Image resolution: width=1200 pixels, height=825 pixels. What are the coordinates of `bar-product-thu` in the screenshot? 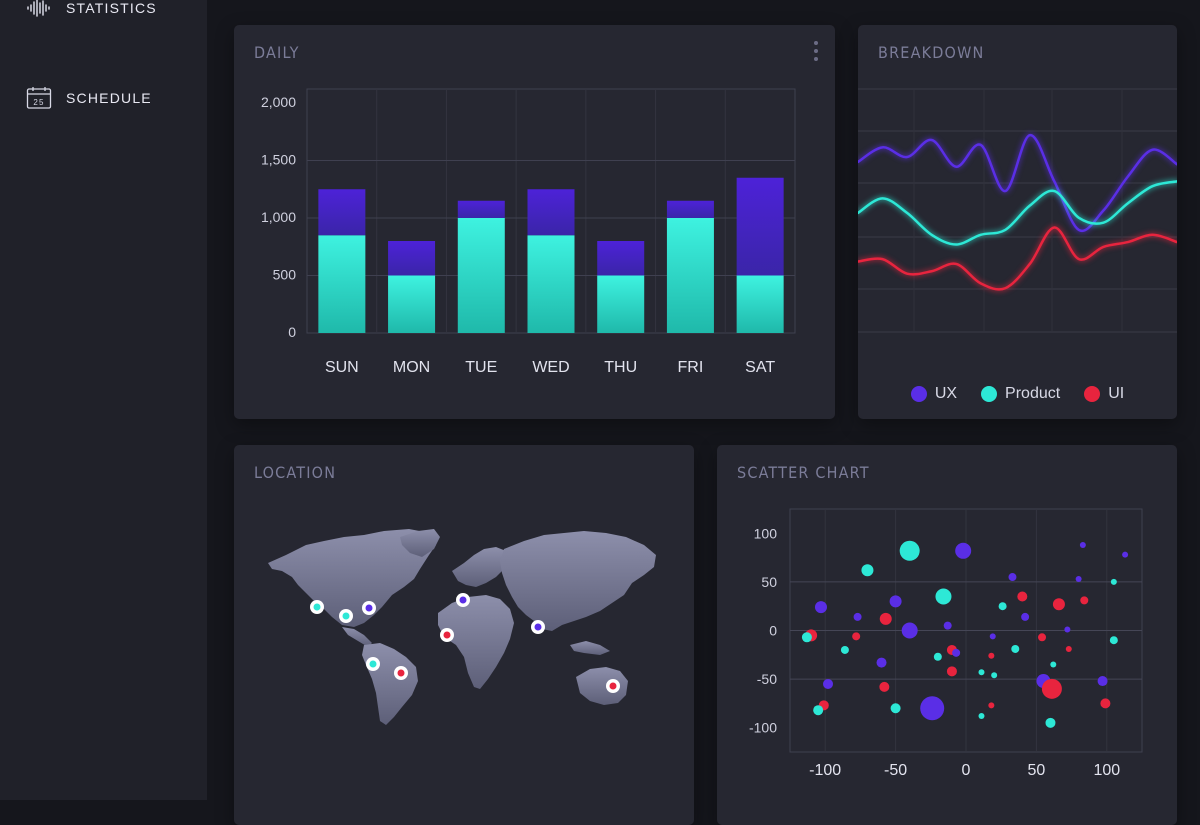 It's located at (621, 304).